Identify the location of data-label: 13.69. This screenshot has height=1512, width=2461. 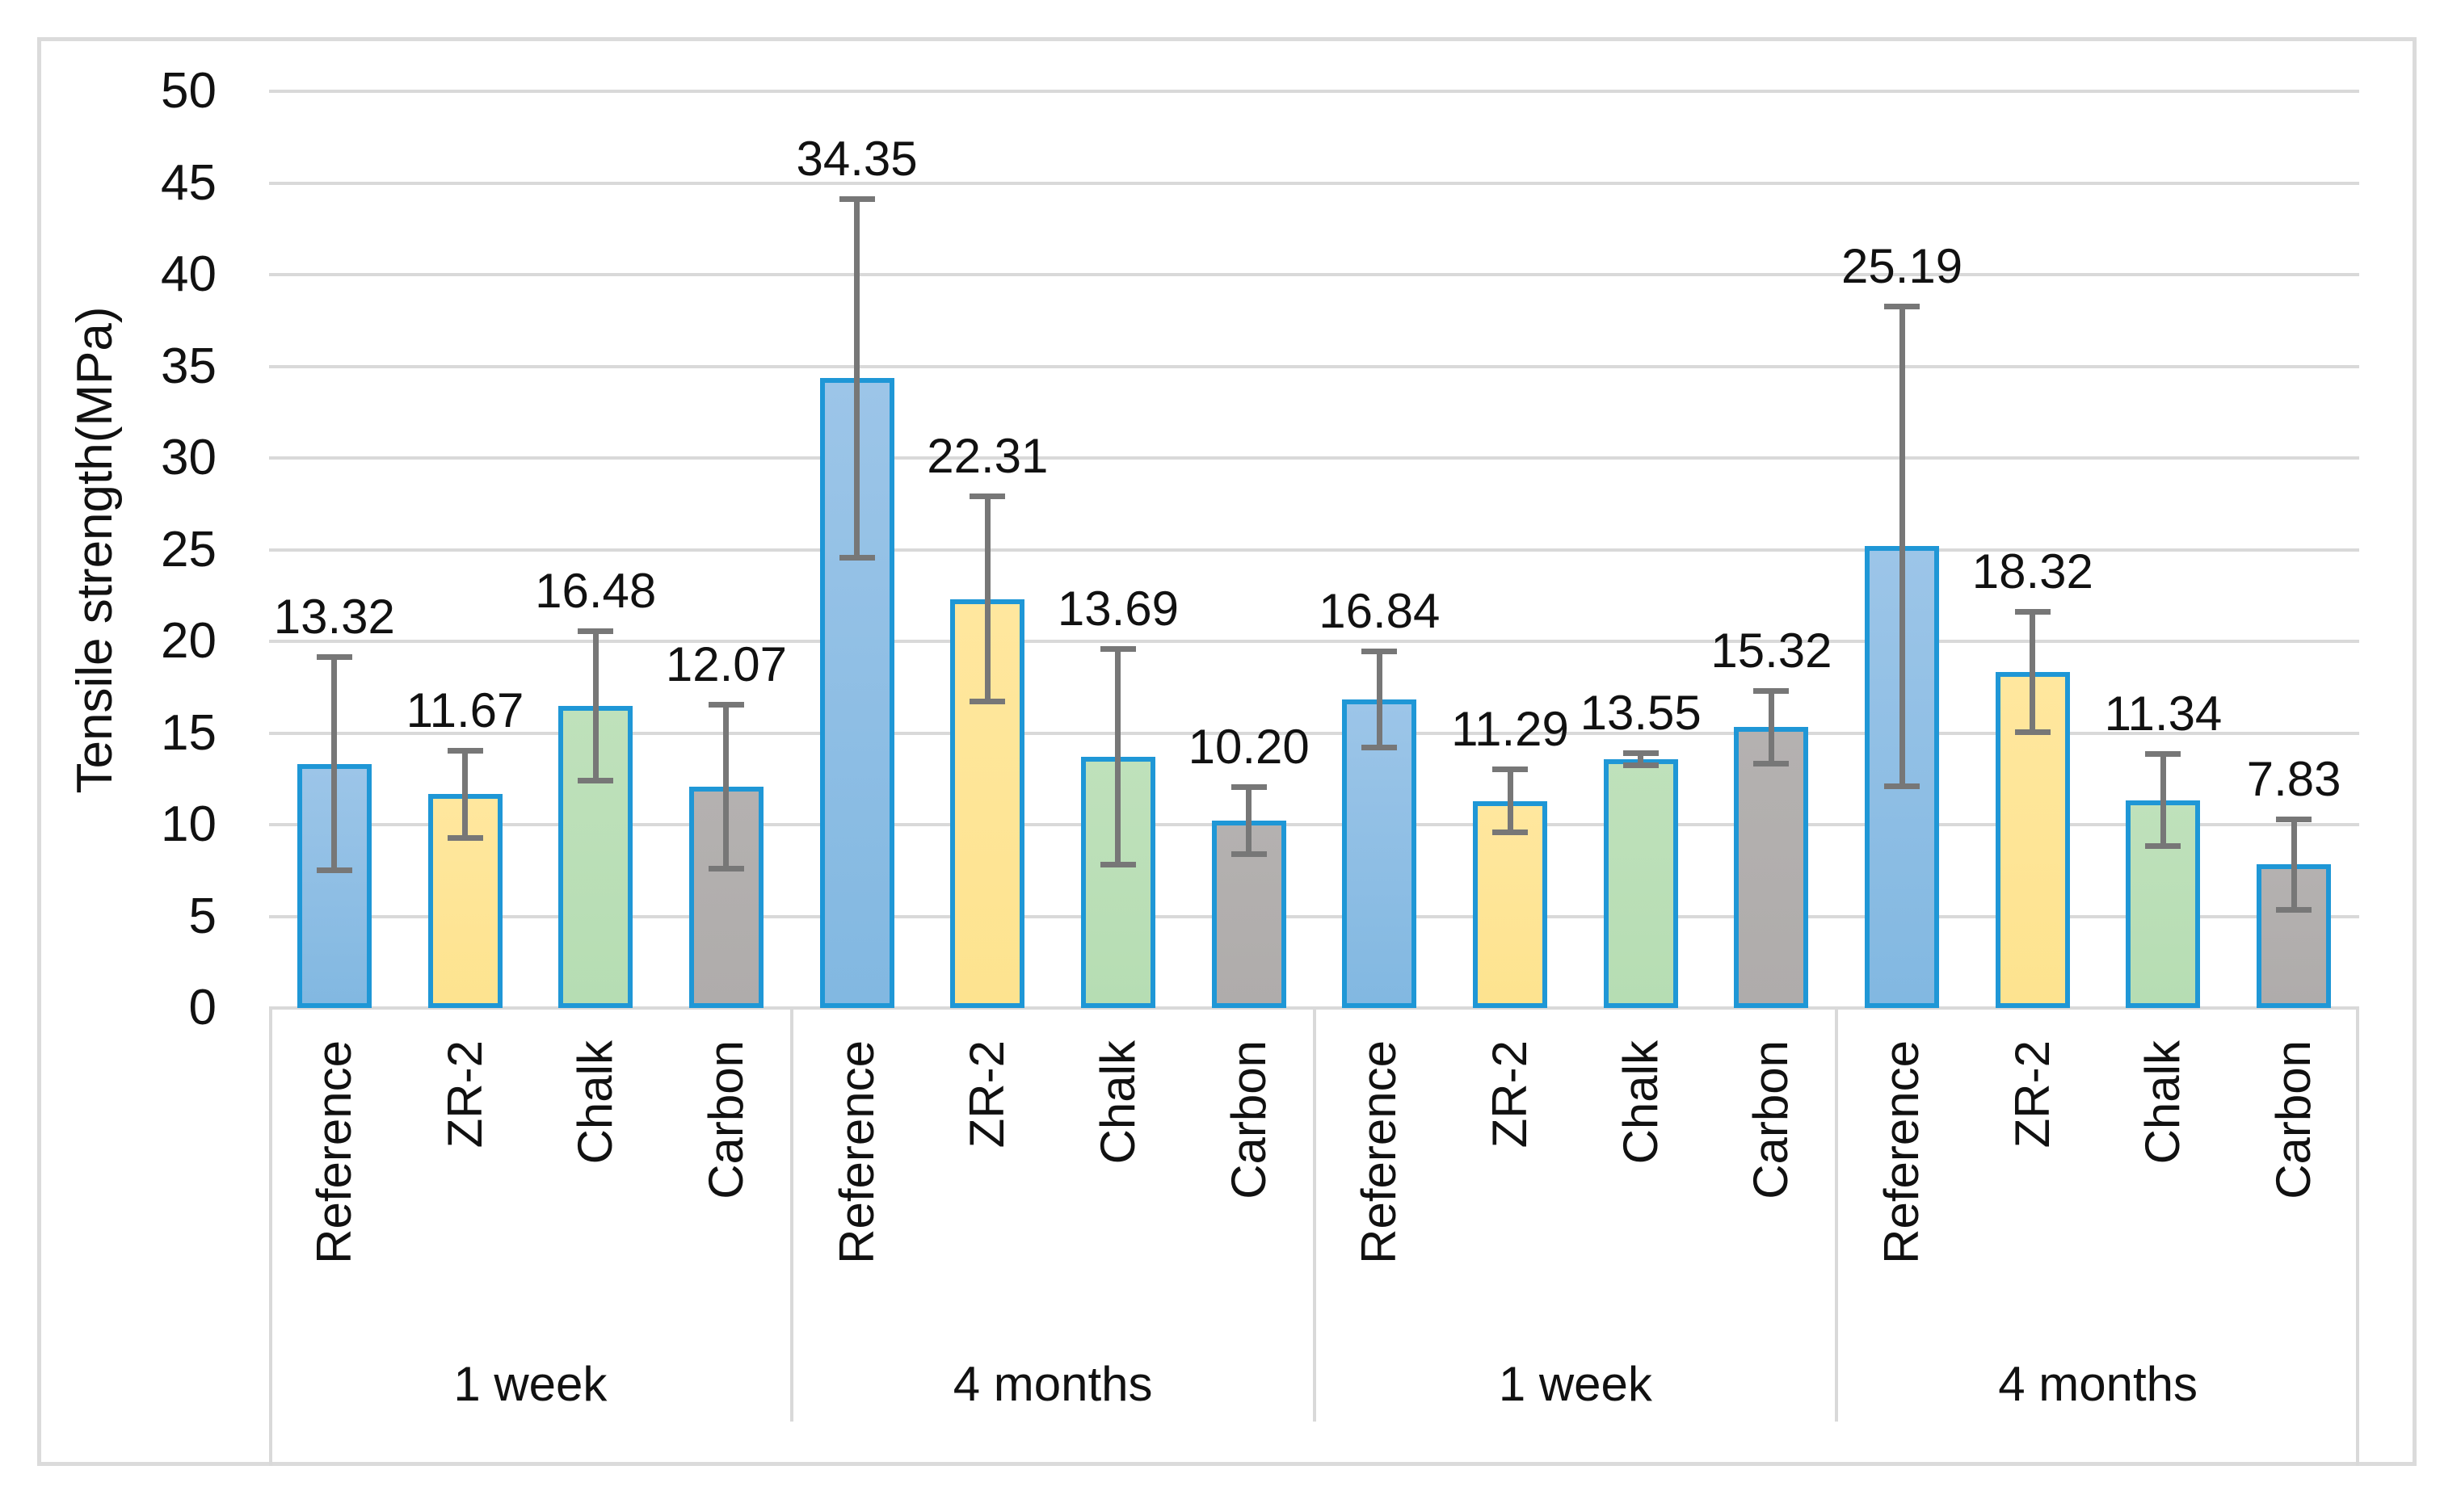
(1118, 609).